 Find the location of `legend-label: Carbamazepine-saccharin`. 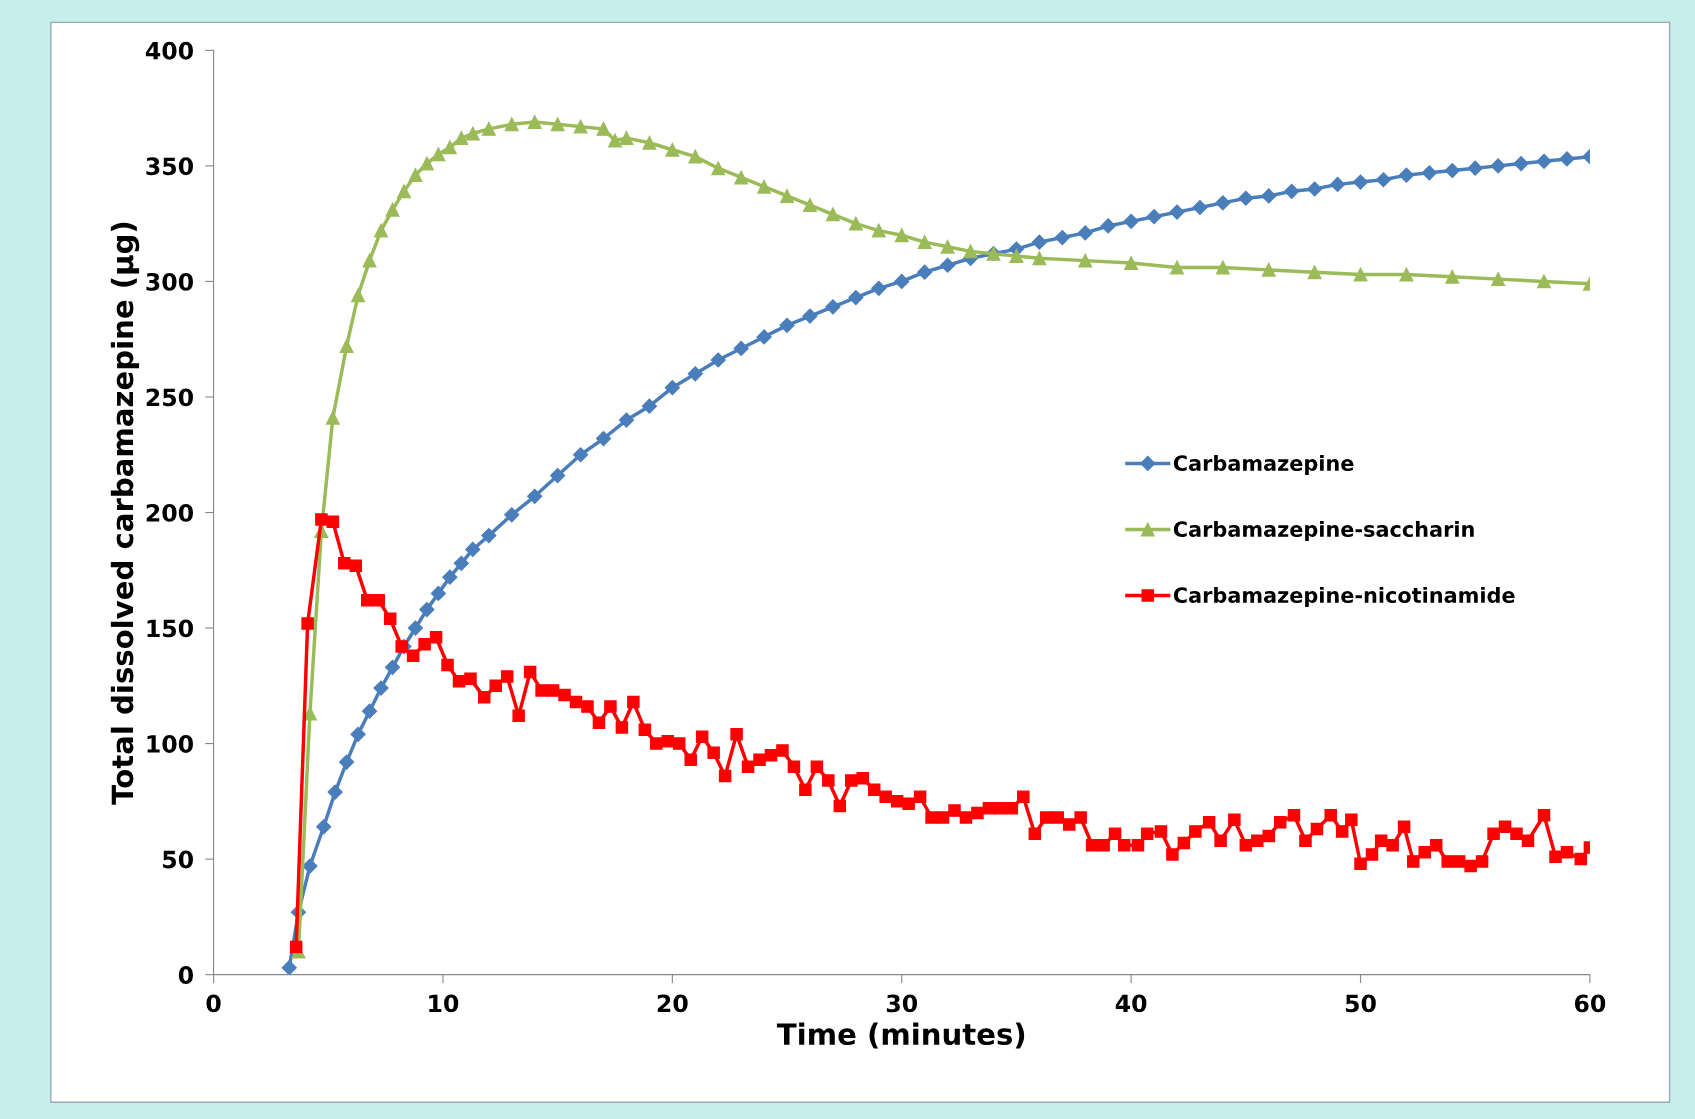

legend-label: Carbamazepine-saccharin is located at coordinates (1323, 531).